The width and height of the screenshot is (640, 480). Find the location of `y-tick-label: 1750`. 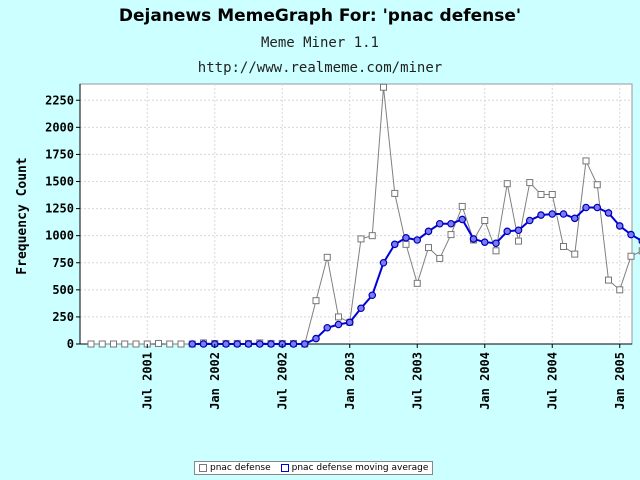

y-tick-label: 1750 is located at coordinates (59, 154).